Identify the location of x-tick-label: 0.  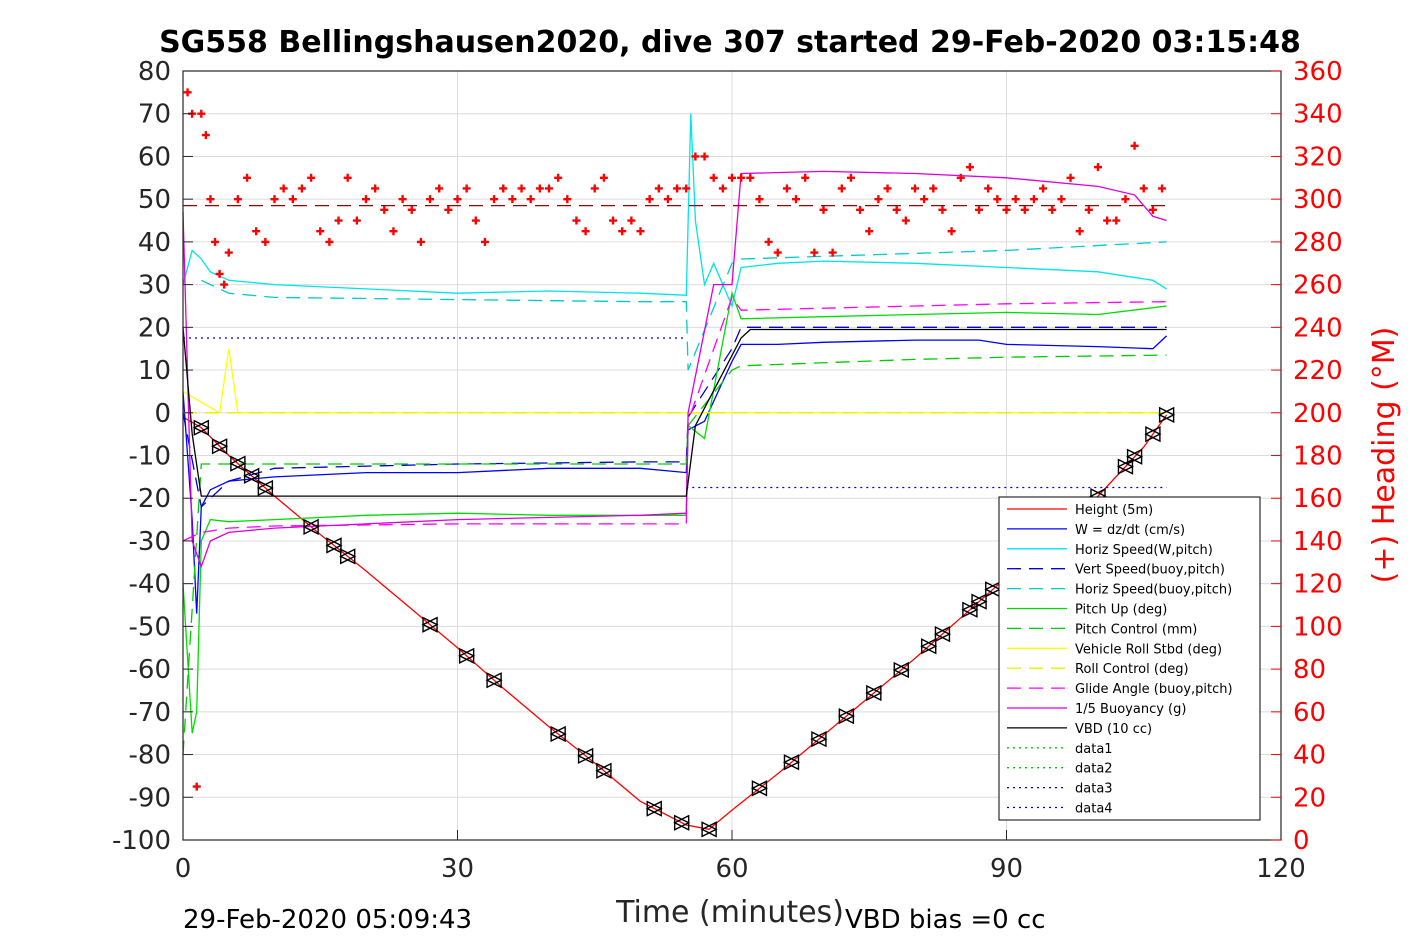
(183, 869).